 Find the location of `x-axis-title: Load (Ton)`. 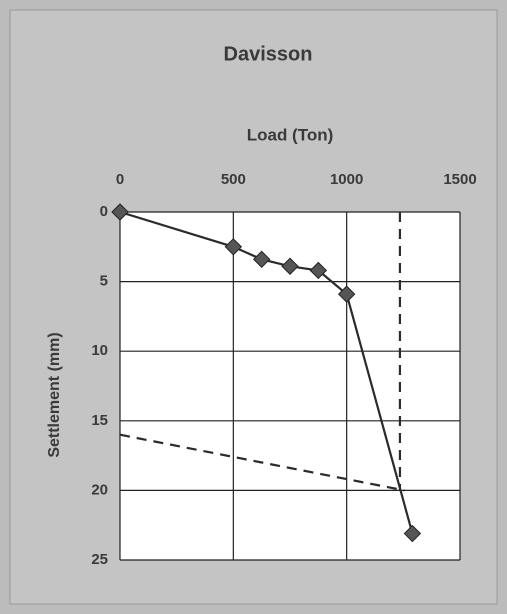

x-axis-title: Load (Ton) is located at coordinates (290, 134).